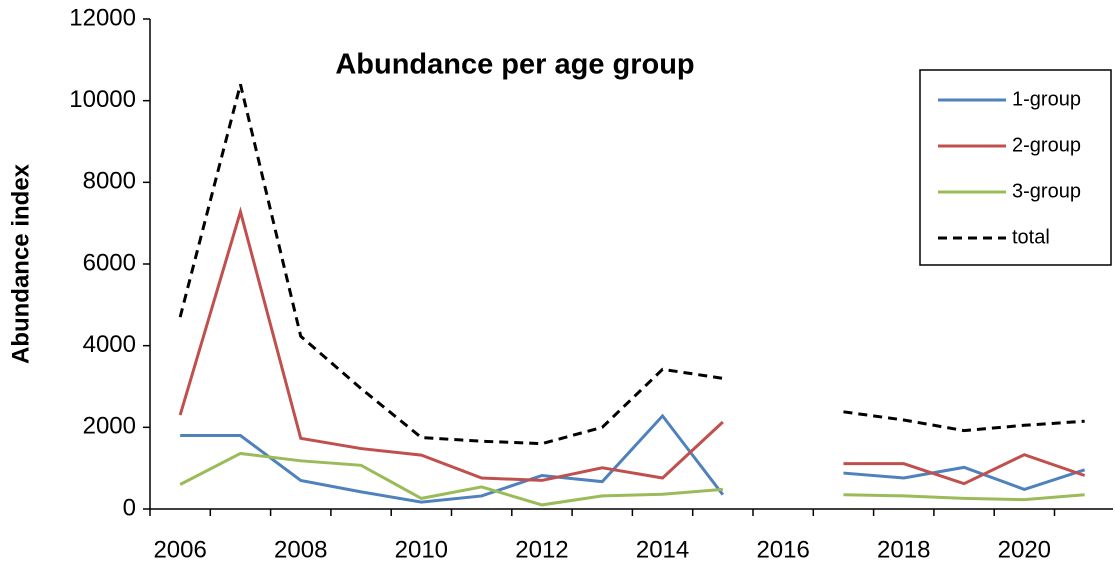  What do you see at coordinates (514, 65) in the screenshot?
I see `chart-title: Abundance per age group` at bounding box center [514, 65].